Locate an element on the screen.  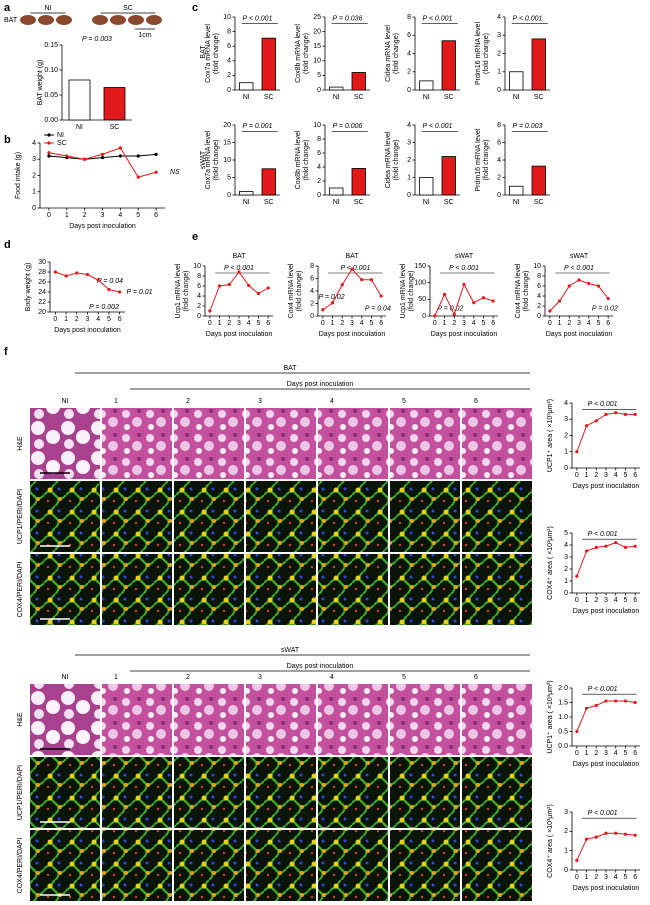
row-label: BAT is located at coordinates (203, 52).